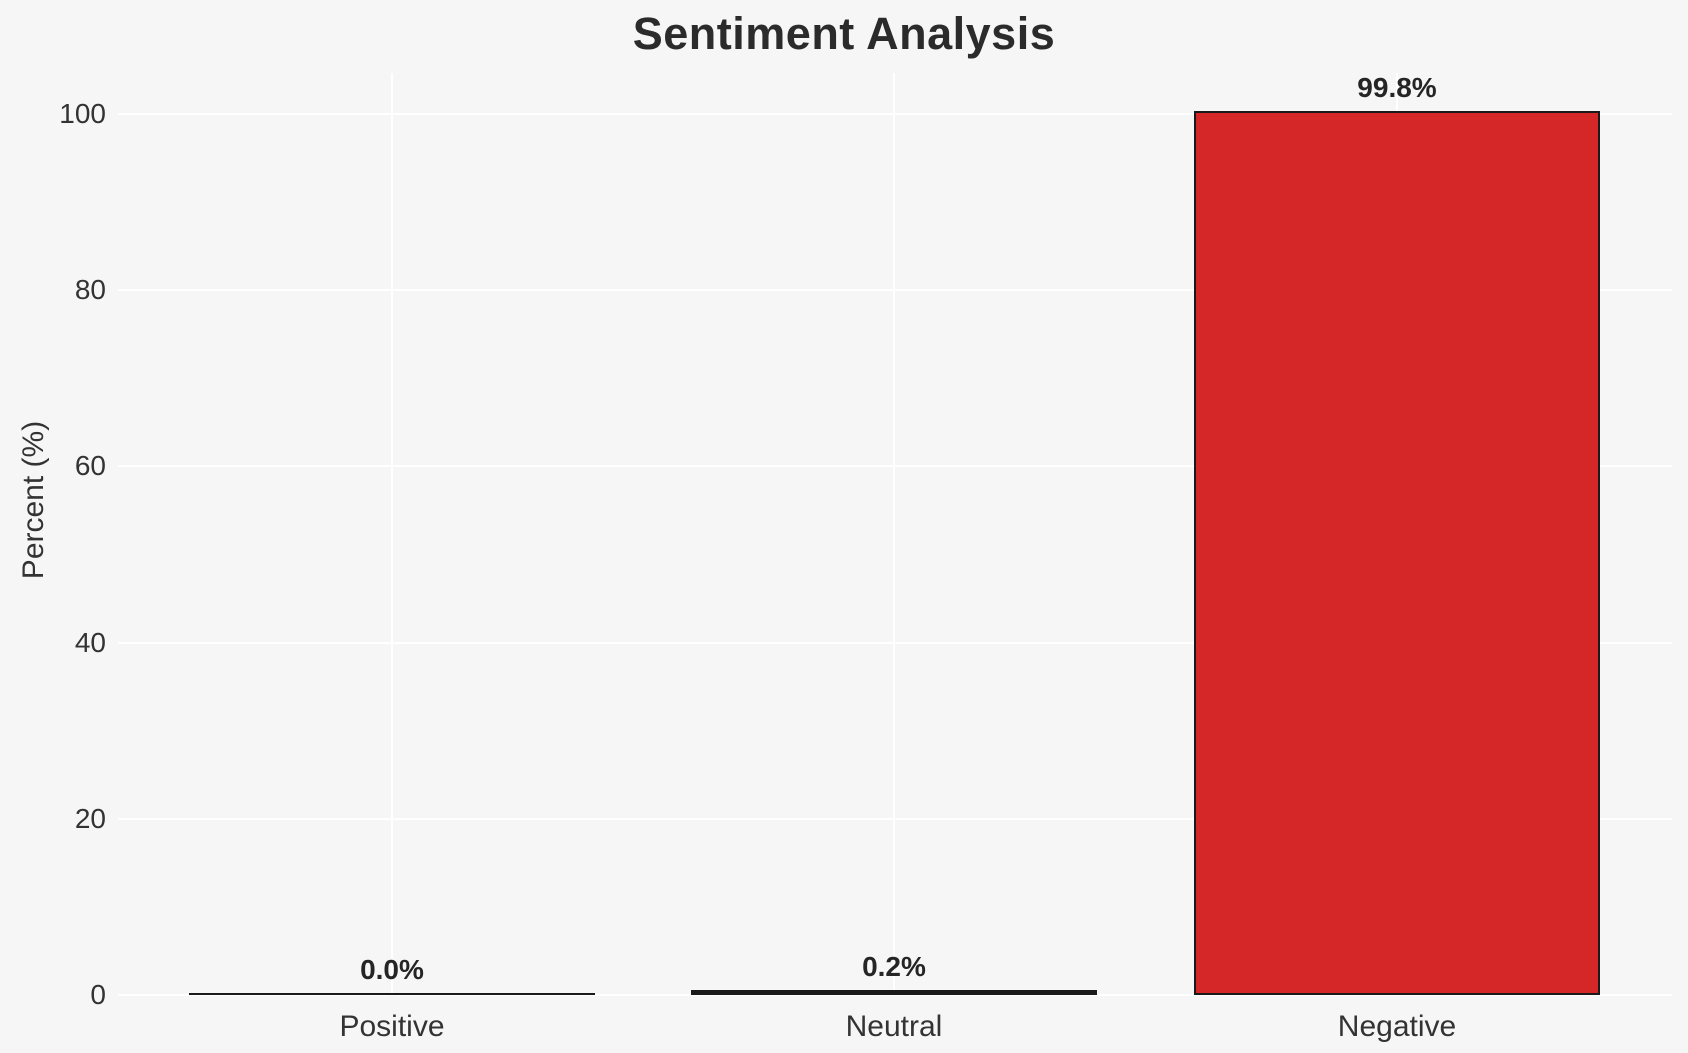 This screenshot has height=1053, width=1688. I want to click on y-axis-tick-label: 80, so click(90, 290).